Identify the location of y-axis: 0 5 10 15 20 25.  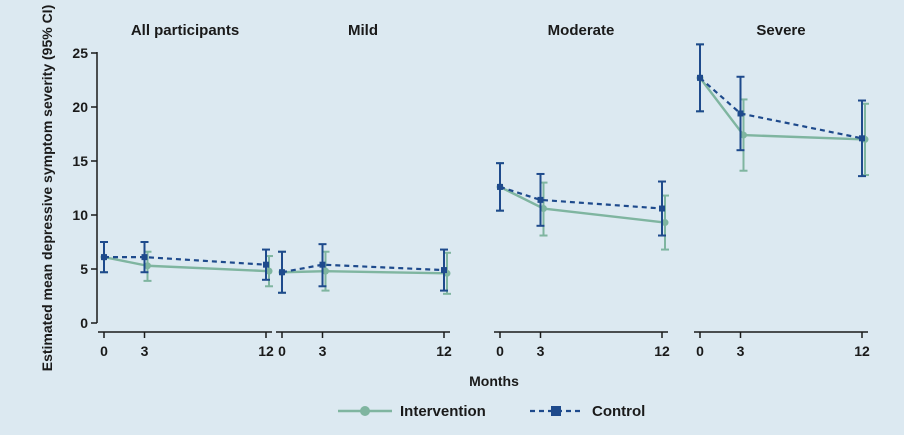
(85, 188).